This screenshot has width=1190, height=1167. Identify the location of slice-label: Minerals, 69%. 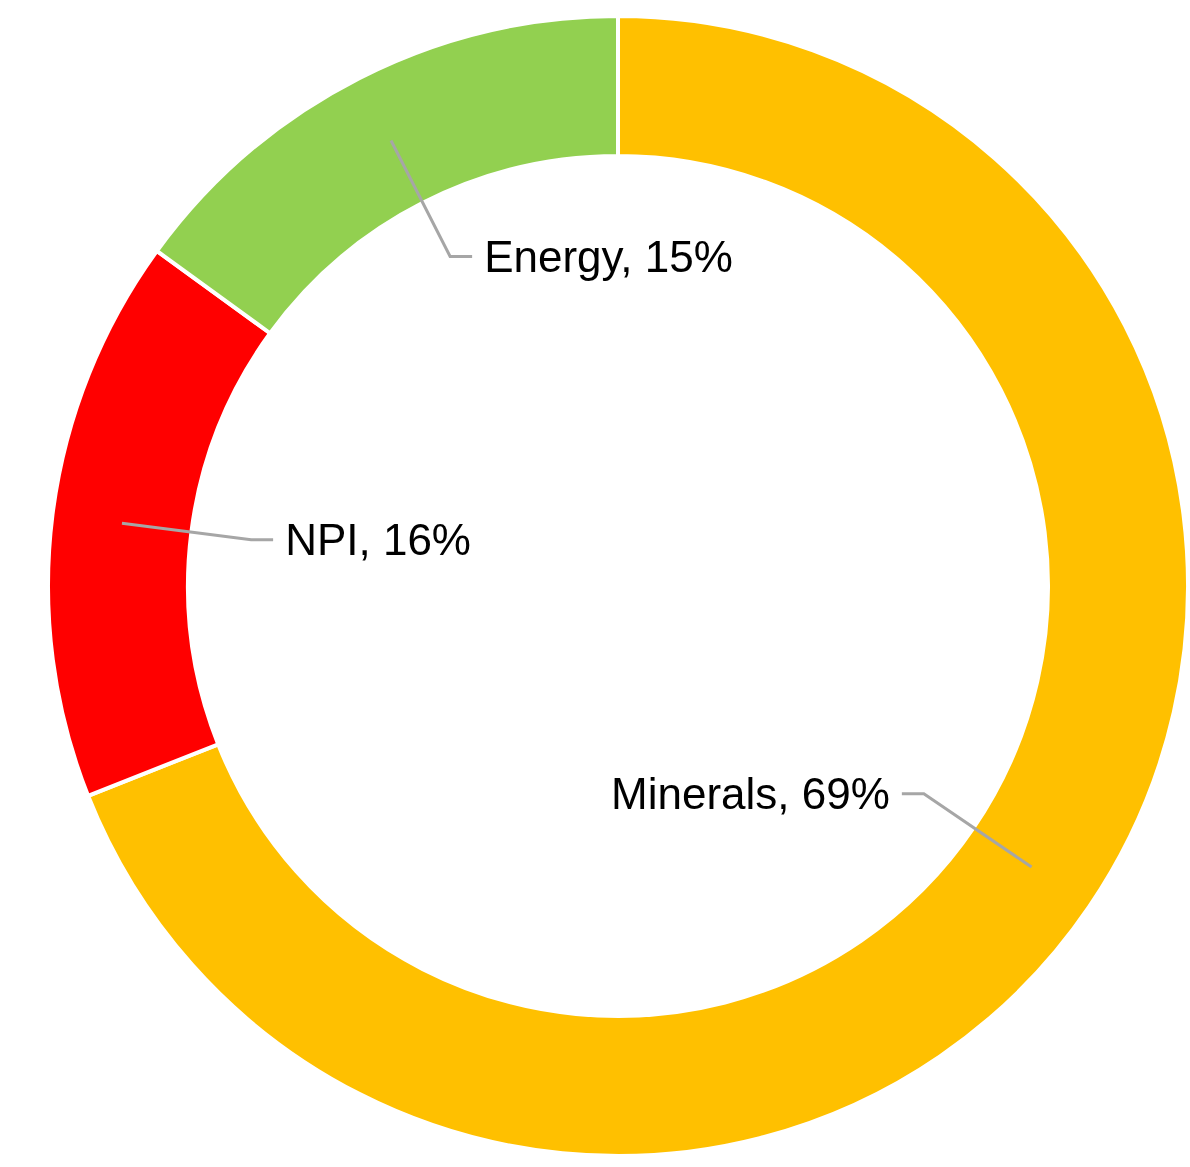
(750, 794).